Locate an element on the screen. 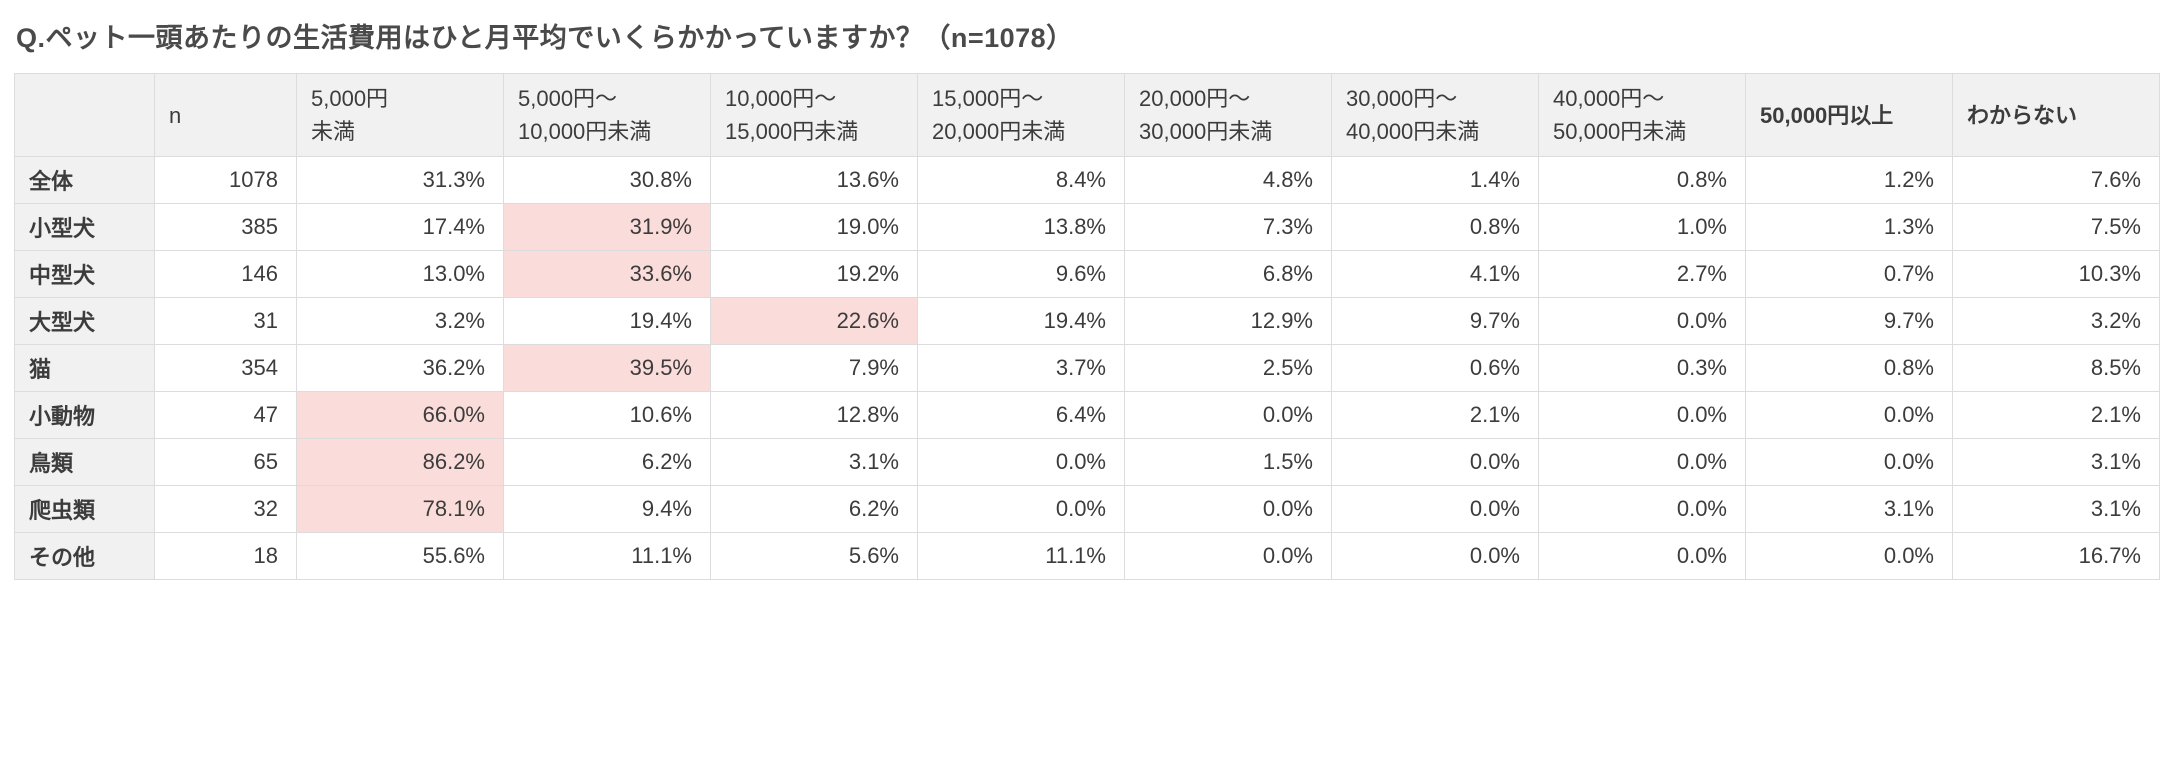 The height and width of the screenshot is (774, 2173). n-value: 31 is located at coordinates (225, 321).